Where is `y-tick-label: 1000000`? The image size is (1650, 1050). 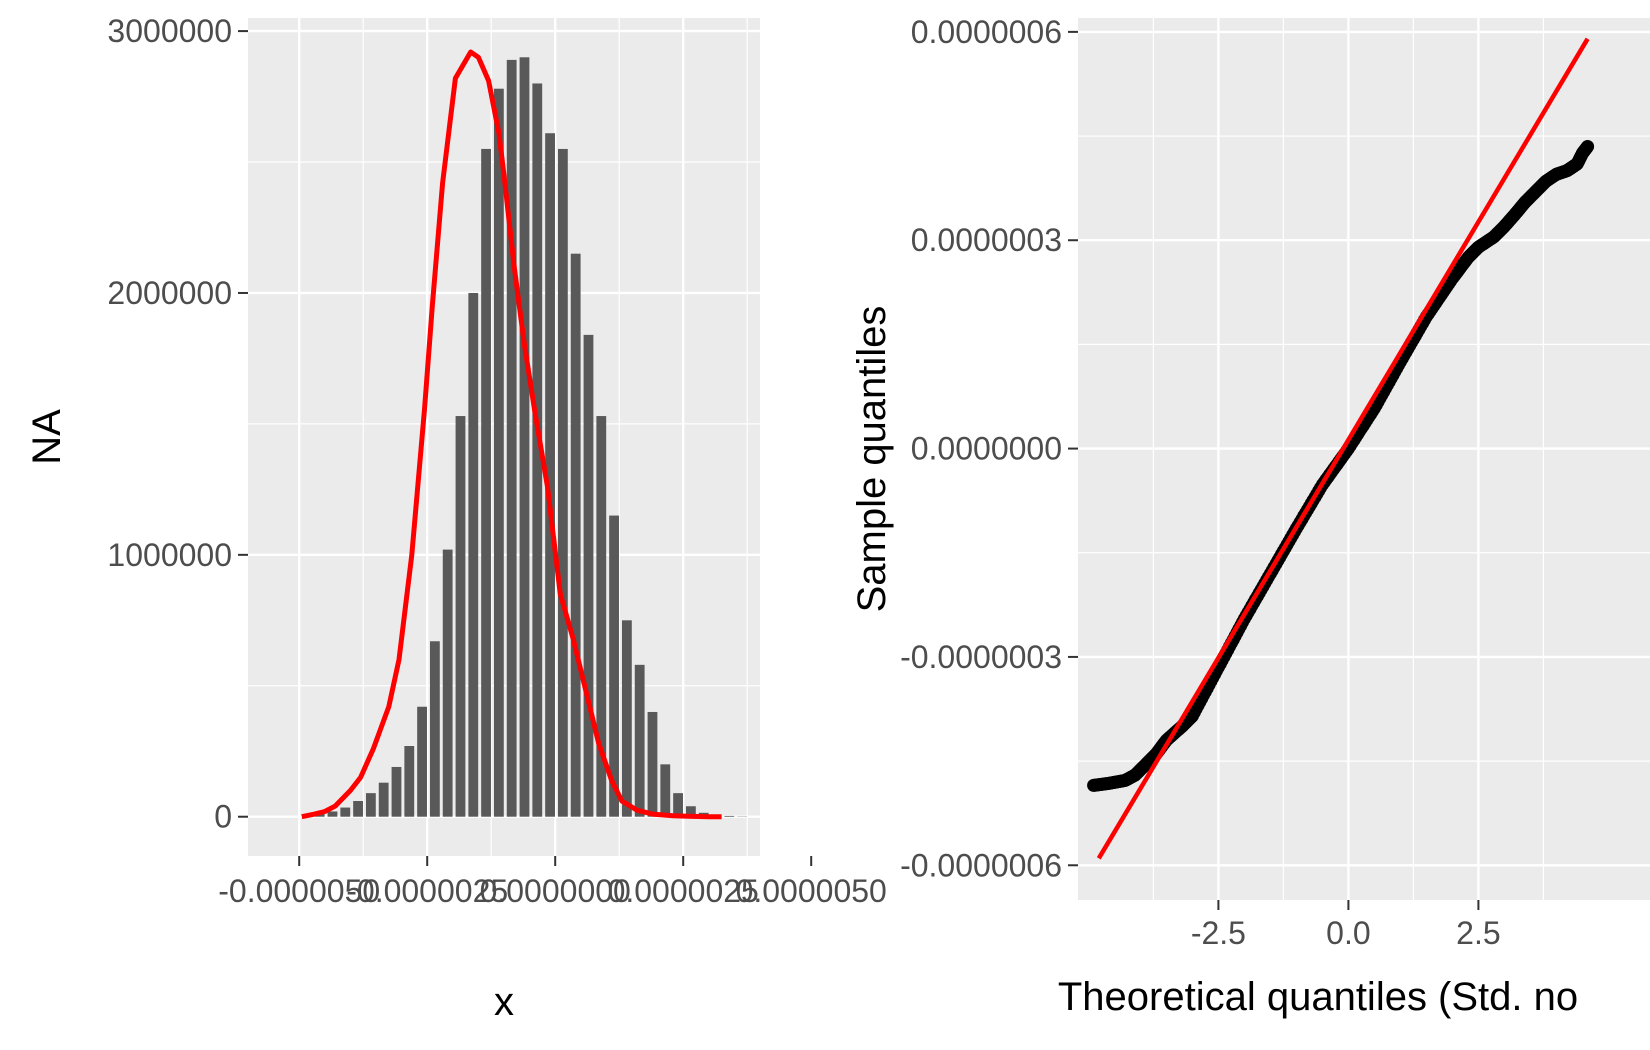 y-tick-label: 1000000 is located at coordinates (169, 555).